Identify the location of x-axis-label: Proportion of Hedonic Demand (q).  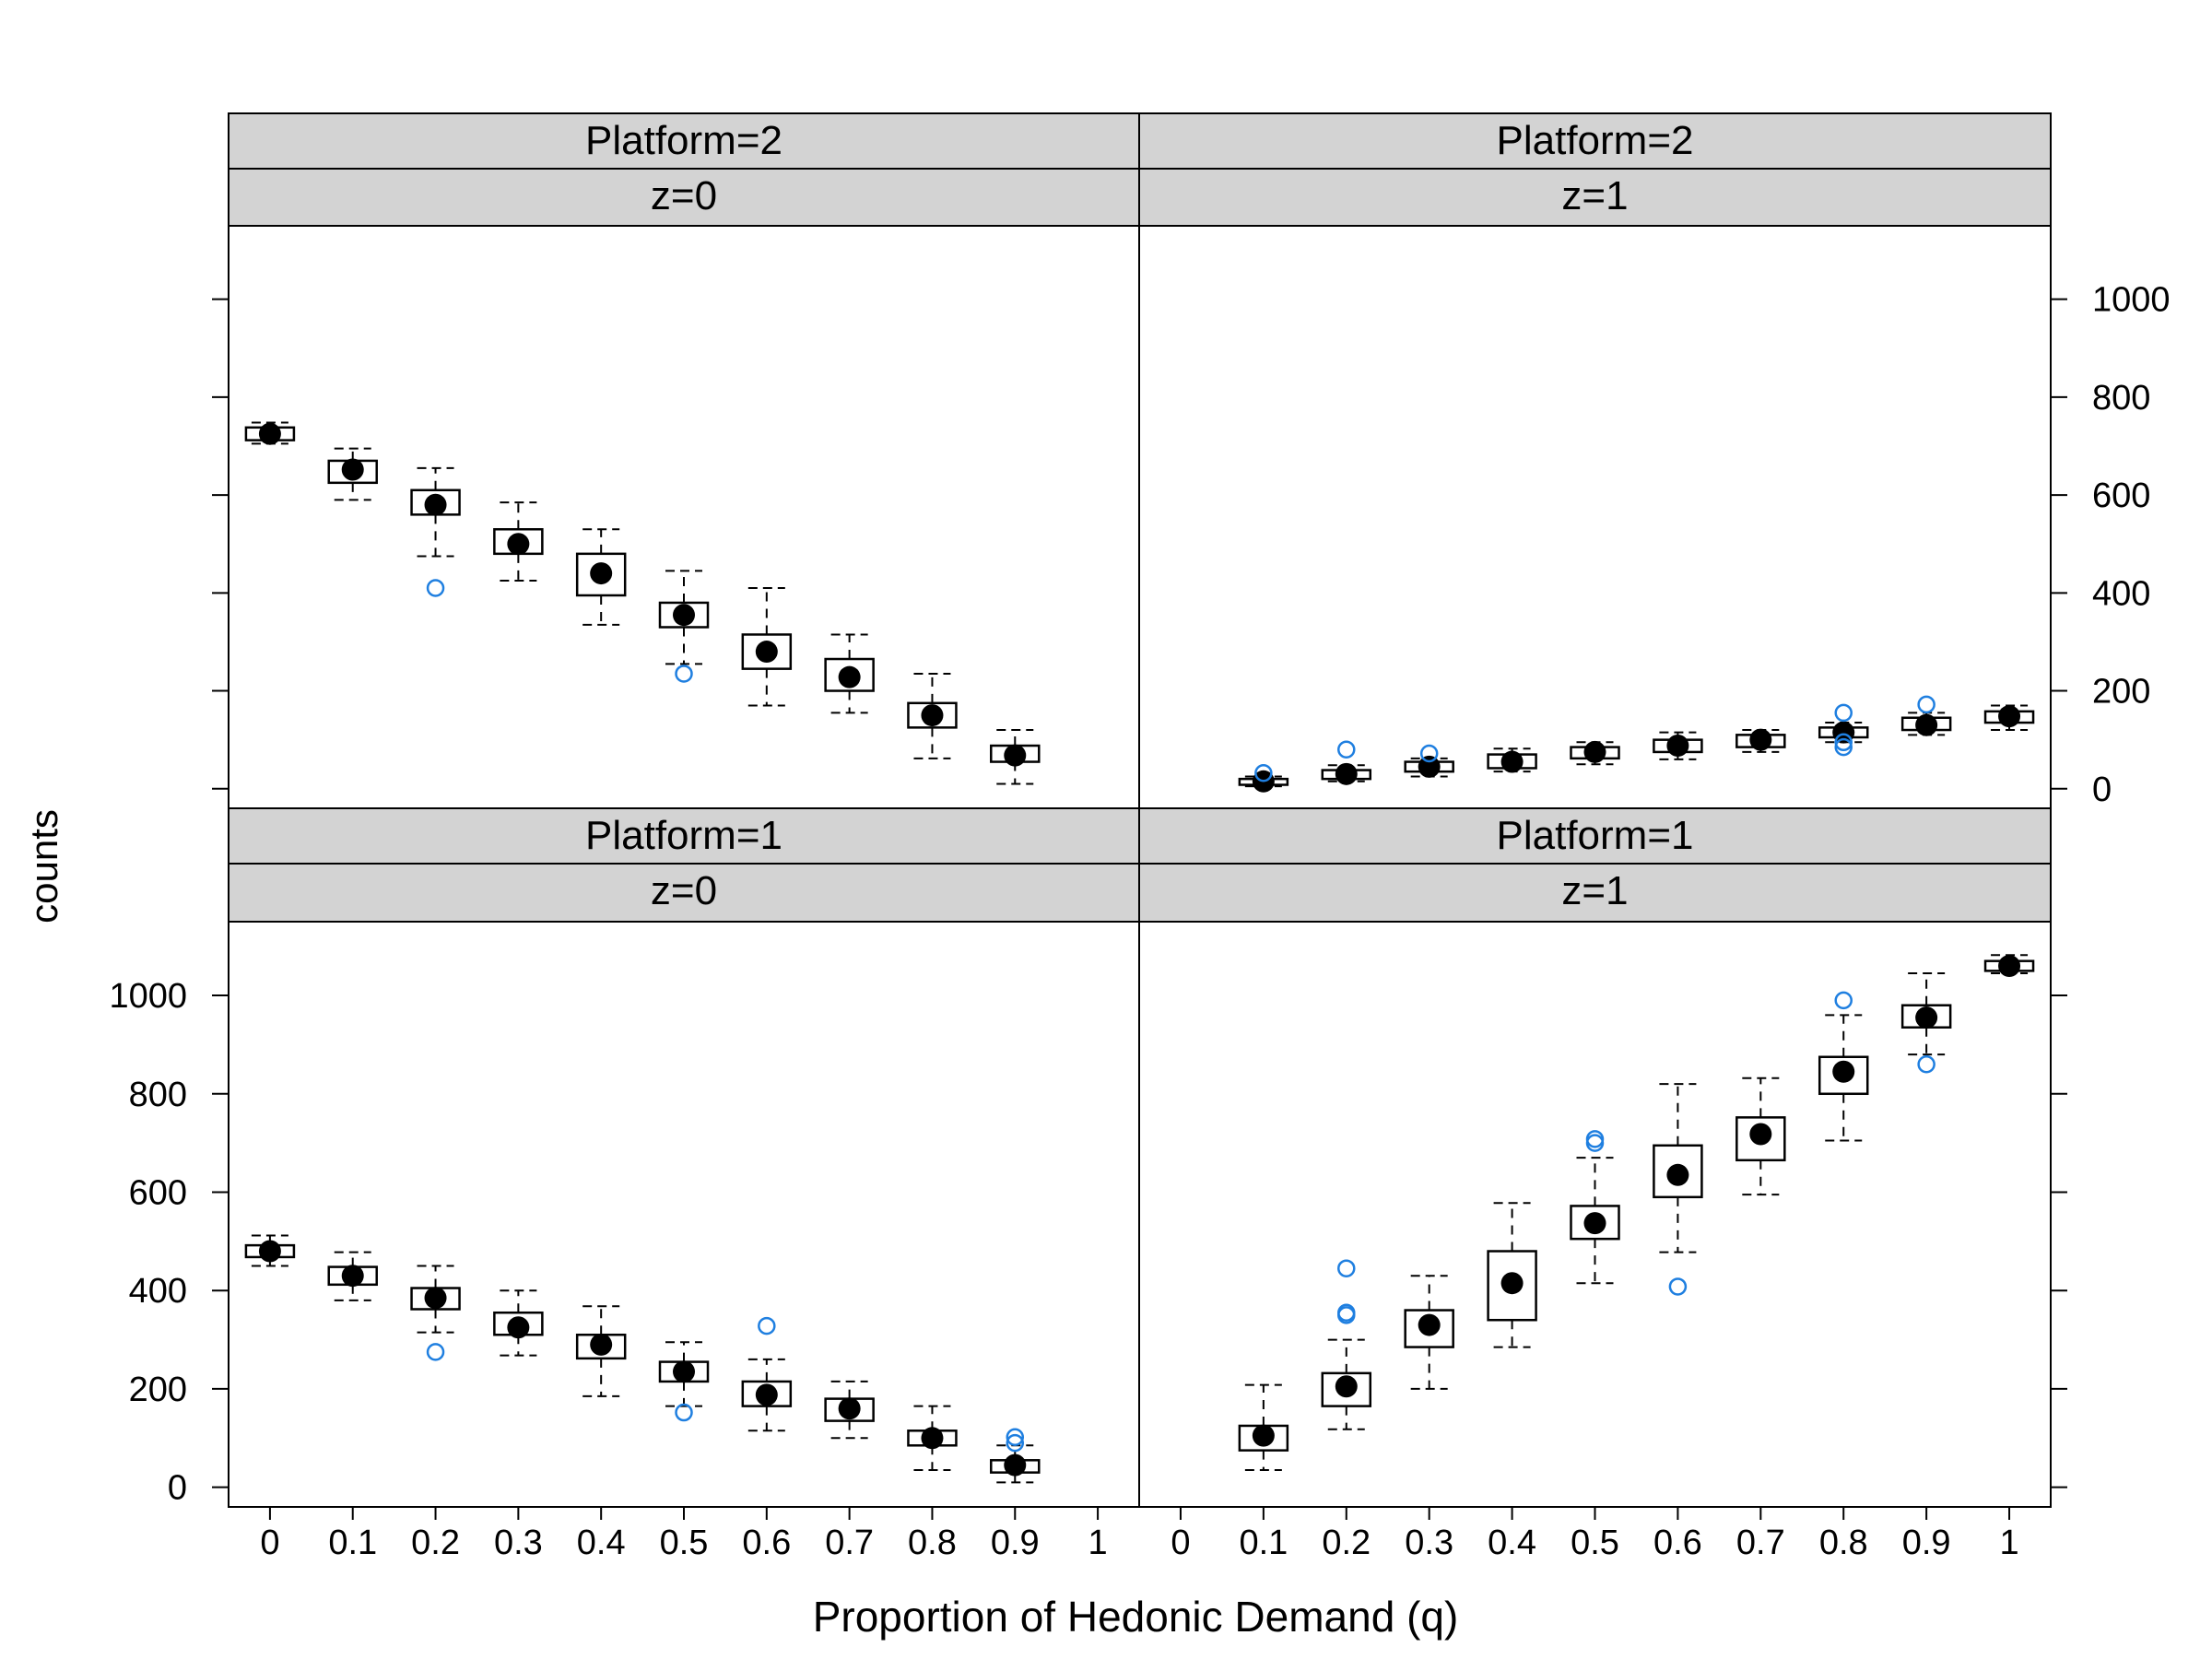
(1136, 1617).